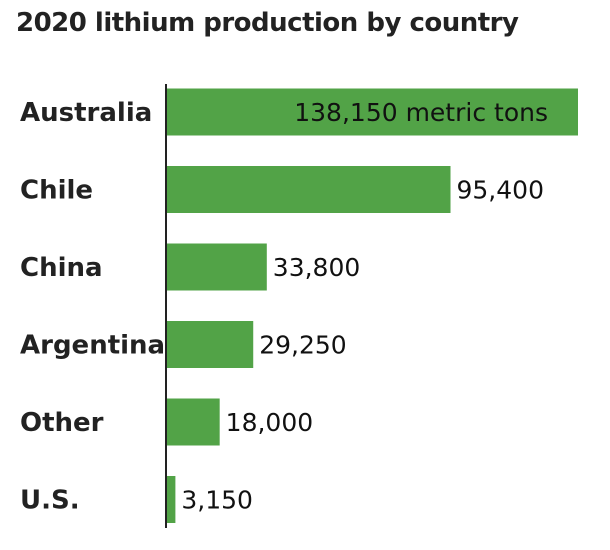 Image resolution: width=610 pixels, height=550 pixels. Describe the element at coordinates (86, 113) in the screenshot. I see `category-label-australia: Australia` at that location.